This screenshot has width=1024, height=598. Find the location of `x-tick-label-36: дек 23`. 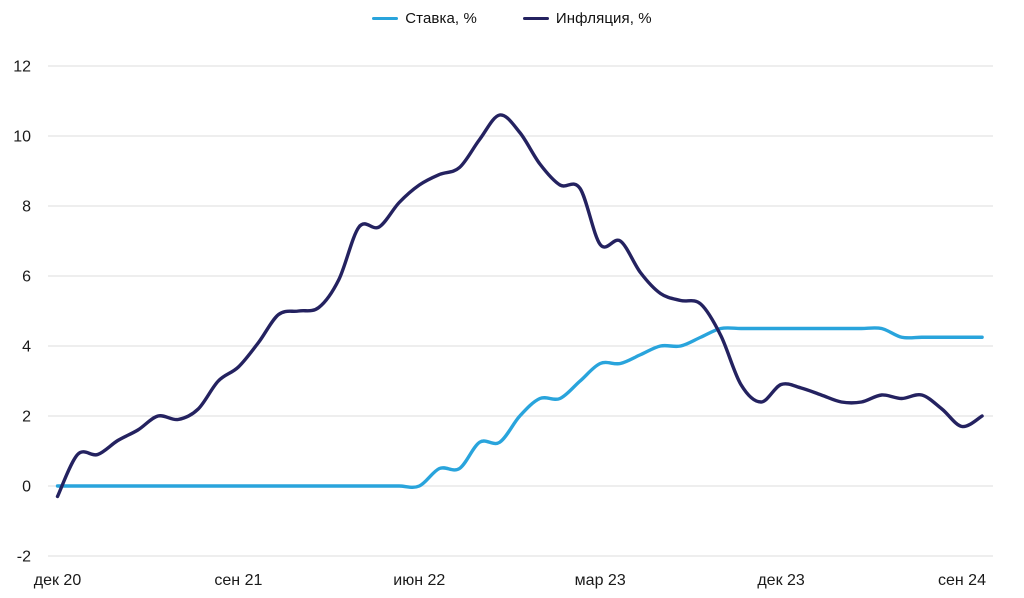

x-tick-label-36: дек 23 is located at coordinates (781, 580).